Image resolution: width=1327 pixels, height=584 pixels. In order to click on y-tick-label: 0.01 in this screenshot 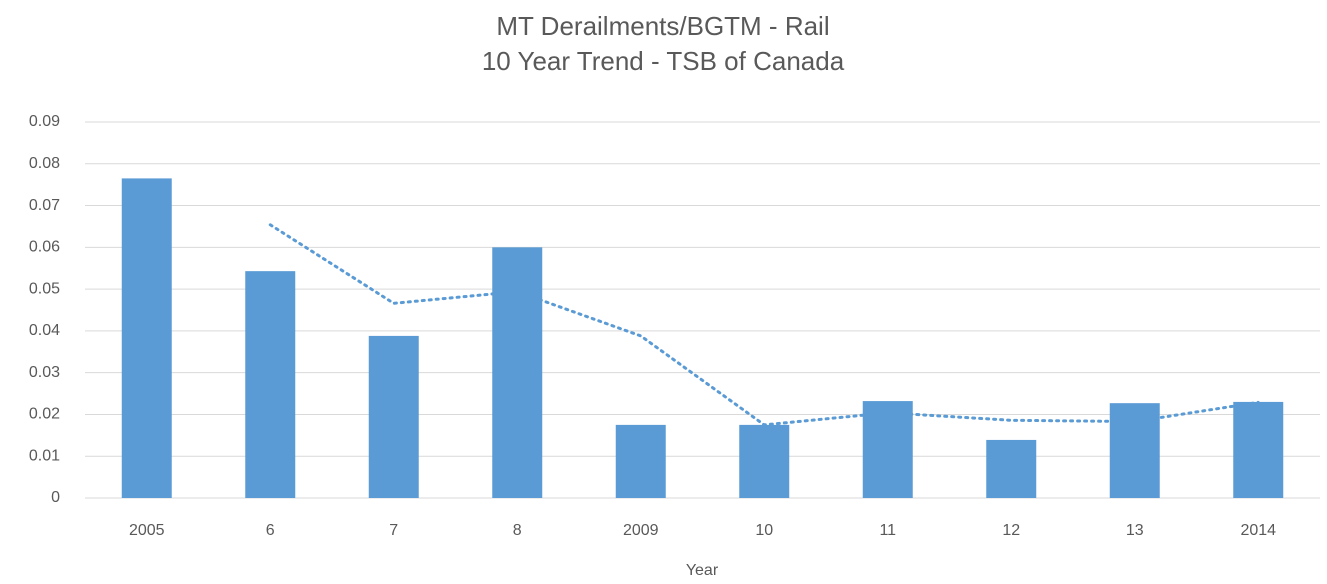, I will do `click(44, 455)`.